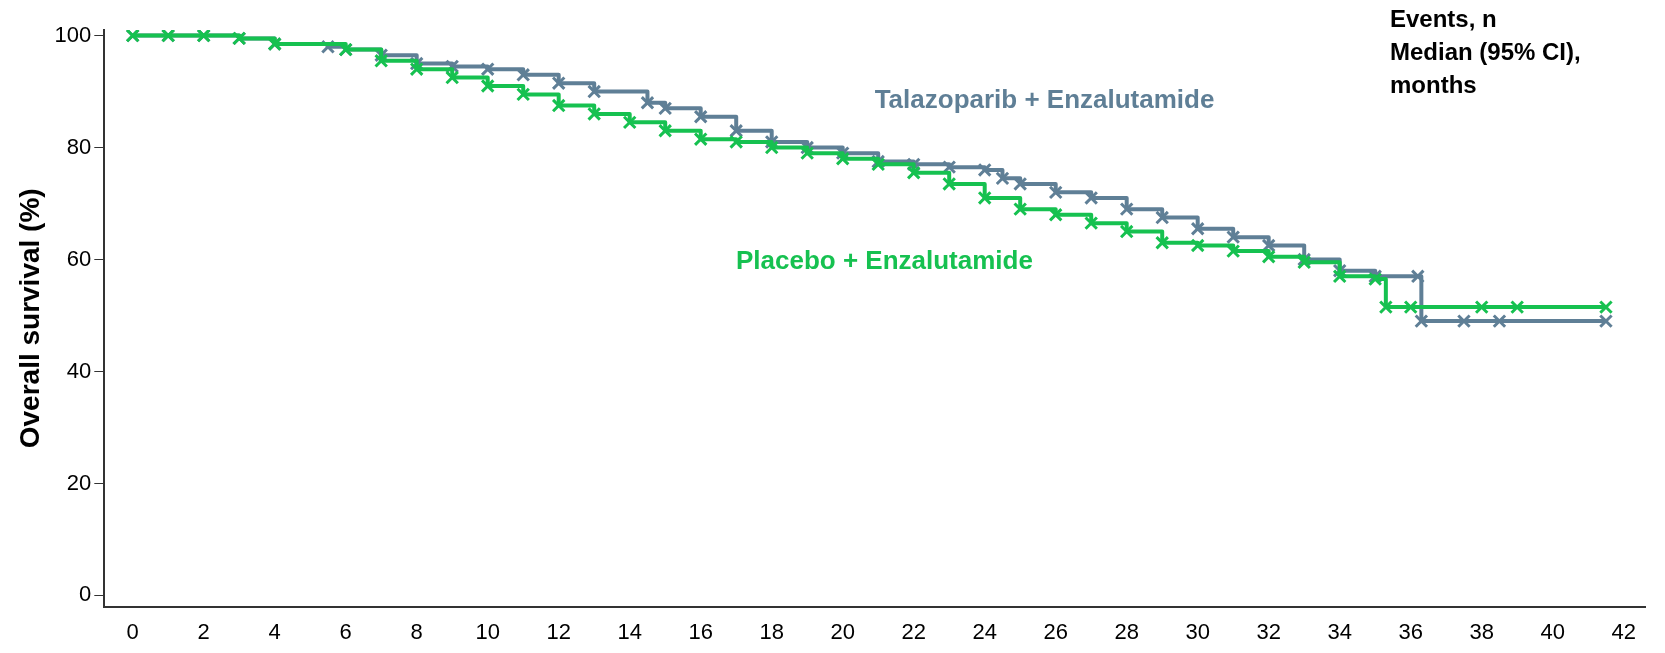 The image size is (1665, 653). Describe the element at coordinates (1126, 631) in the screenshot. I see `x-tick-label: 28` at that location.